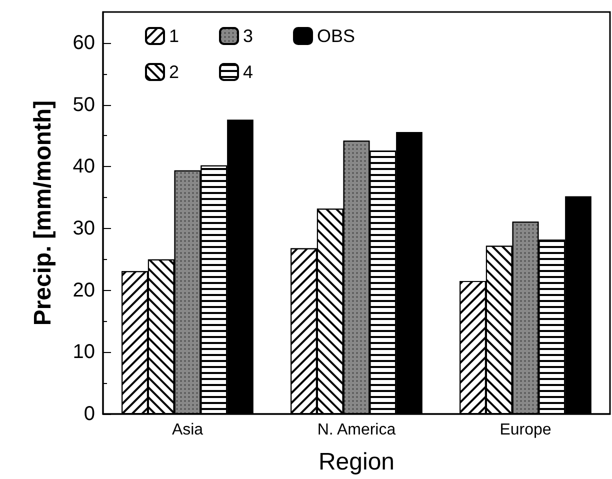  Describe the element at coordinates (89, 414) in the screenshot. I see `y-tick-label: 0` at that location.